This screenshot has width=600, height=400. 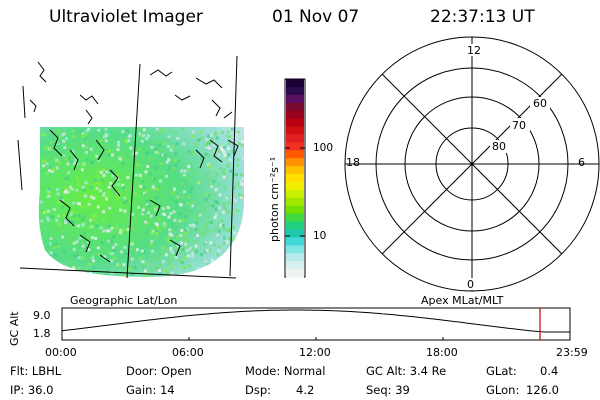 I want to click on mlat-80-label: 80, so click(x=499, y=146).